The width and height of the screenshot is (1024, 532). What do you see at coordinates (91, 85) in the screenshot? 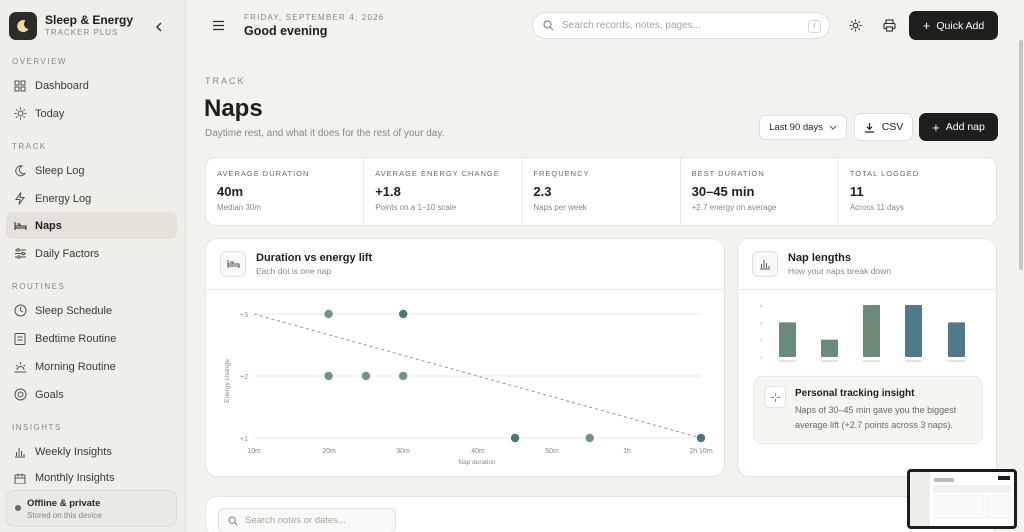
I see `sidebar-item-dashboard: Dashboard` at bounding box center [91, 85].